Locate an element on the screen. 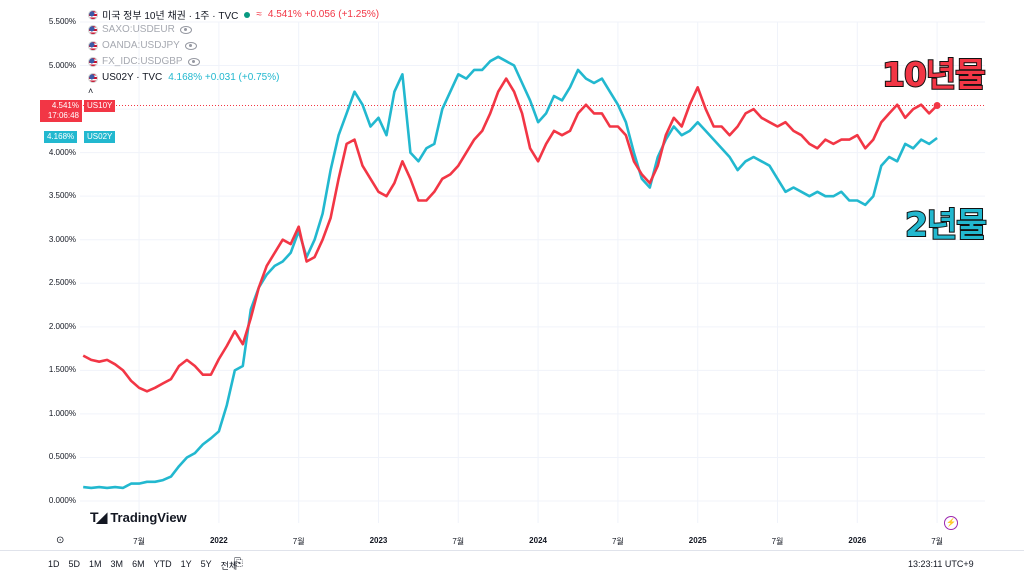 The width and height of the screenshot is (1024, 577). range-button: YTD is located at coordinates (163, 565).